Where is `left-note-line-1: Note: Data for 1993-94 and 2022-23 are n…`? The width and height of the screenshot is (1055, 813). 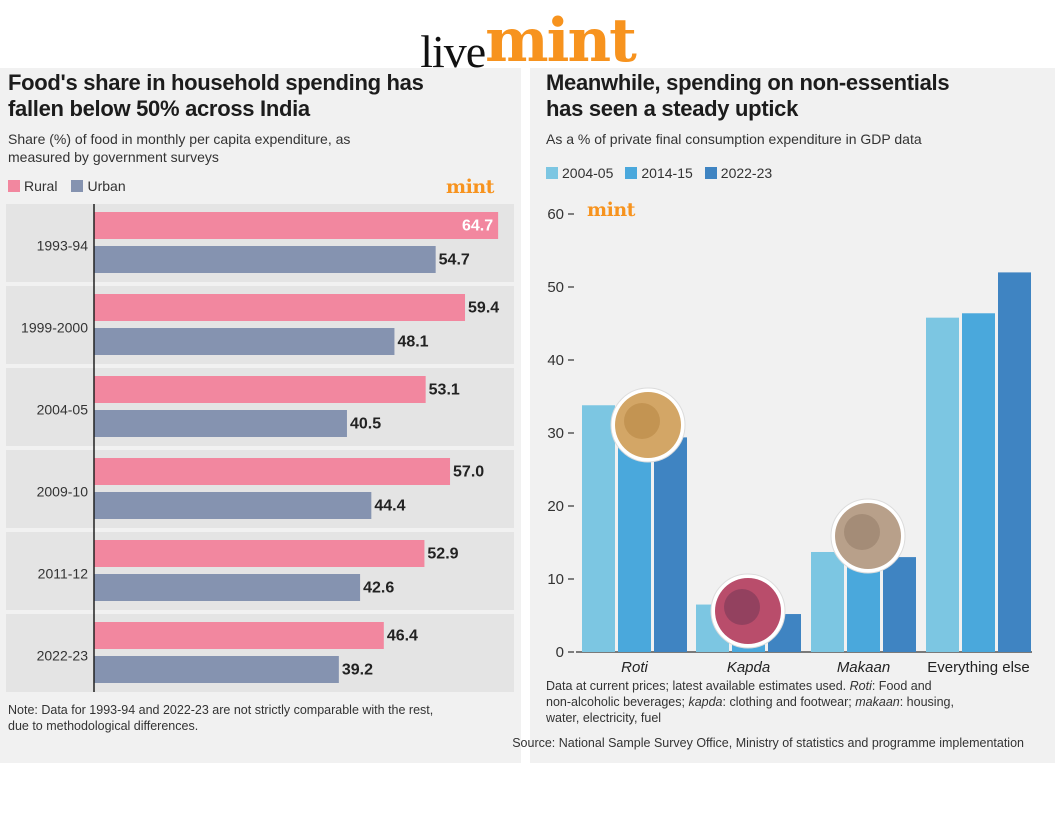 left-note-line-1: Note: Data for 1993-94 and 2022-23 are n… is located at coordinates (221, 710).